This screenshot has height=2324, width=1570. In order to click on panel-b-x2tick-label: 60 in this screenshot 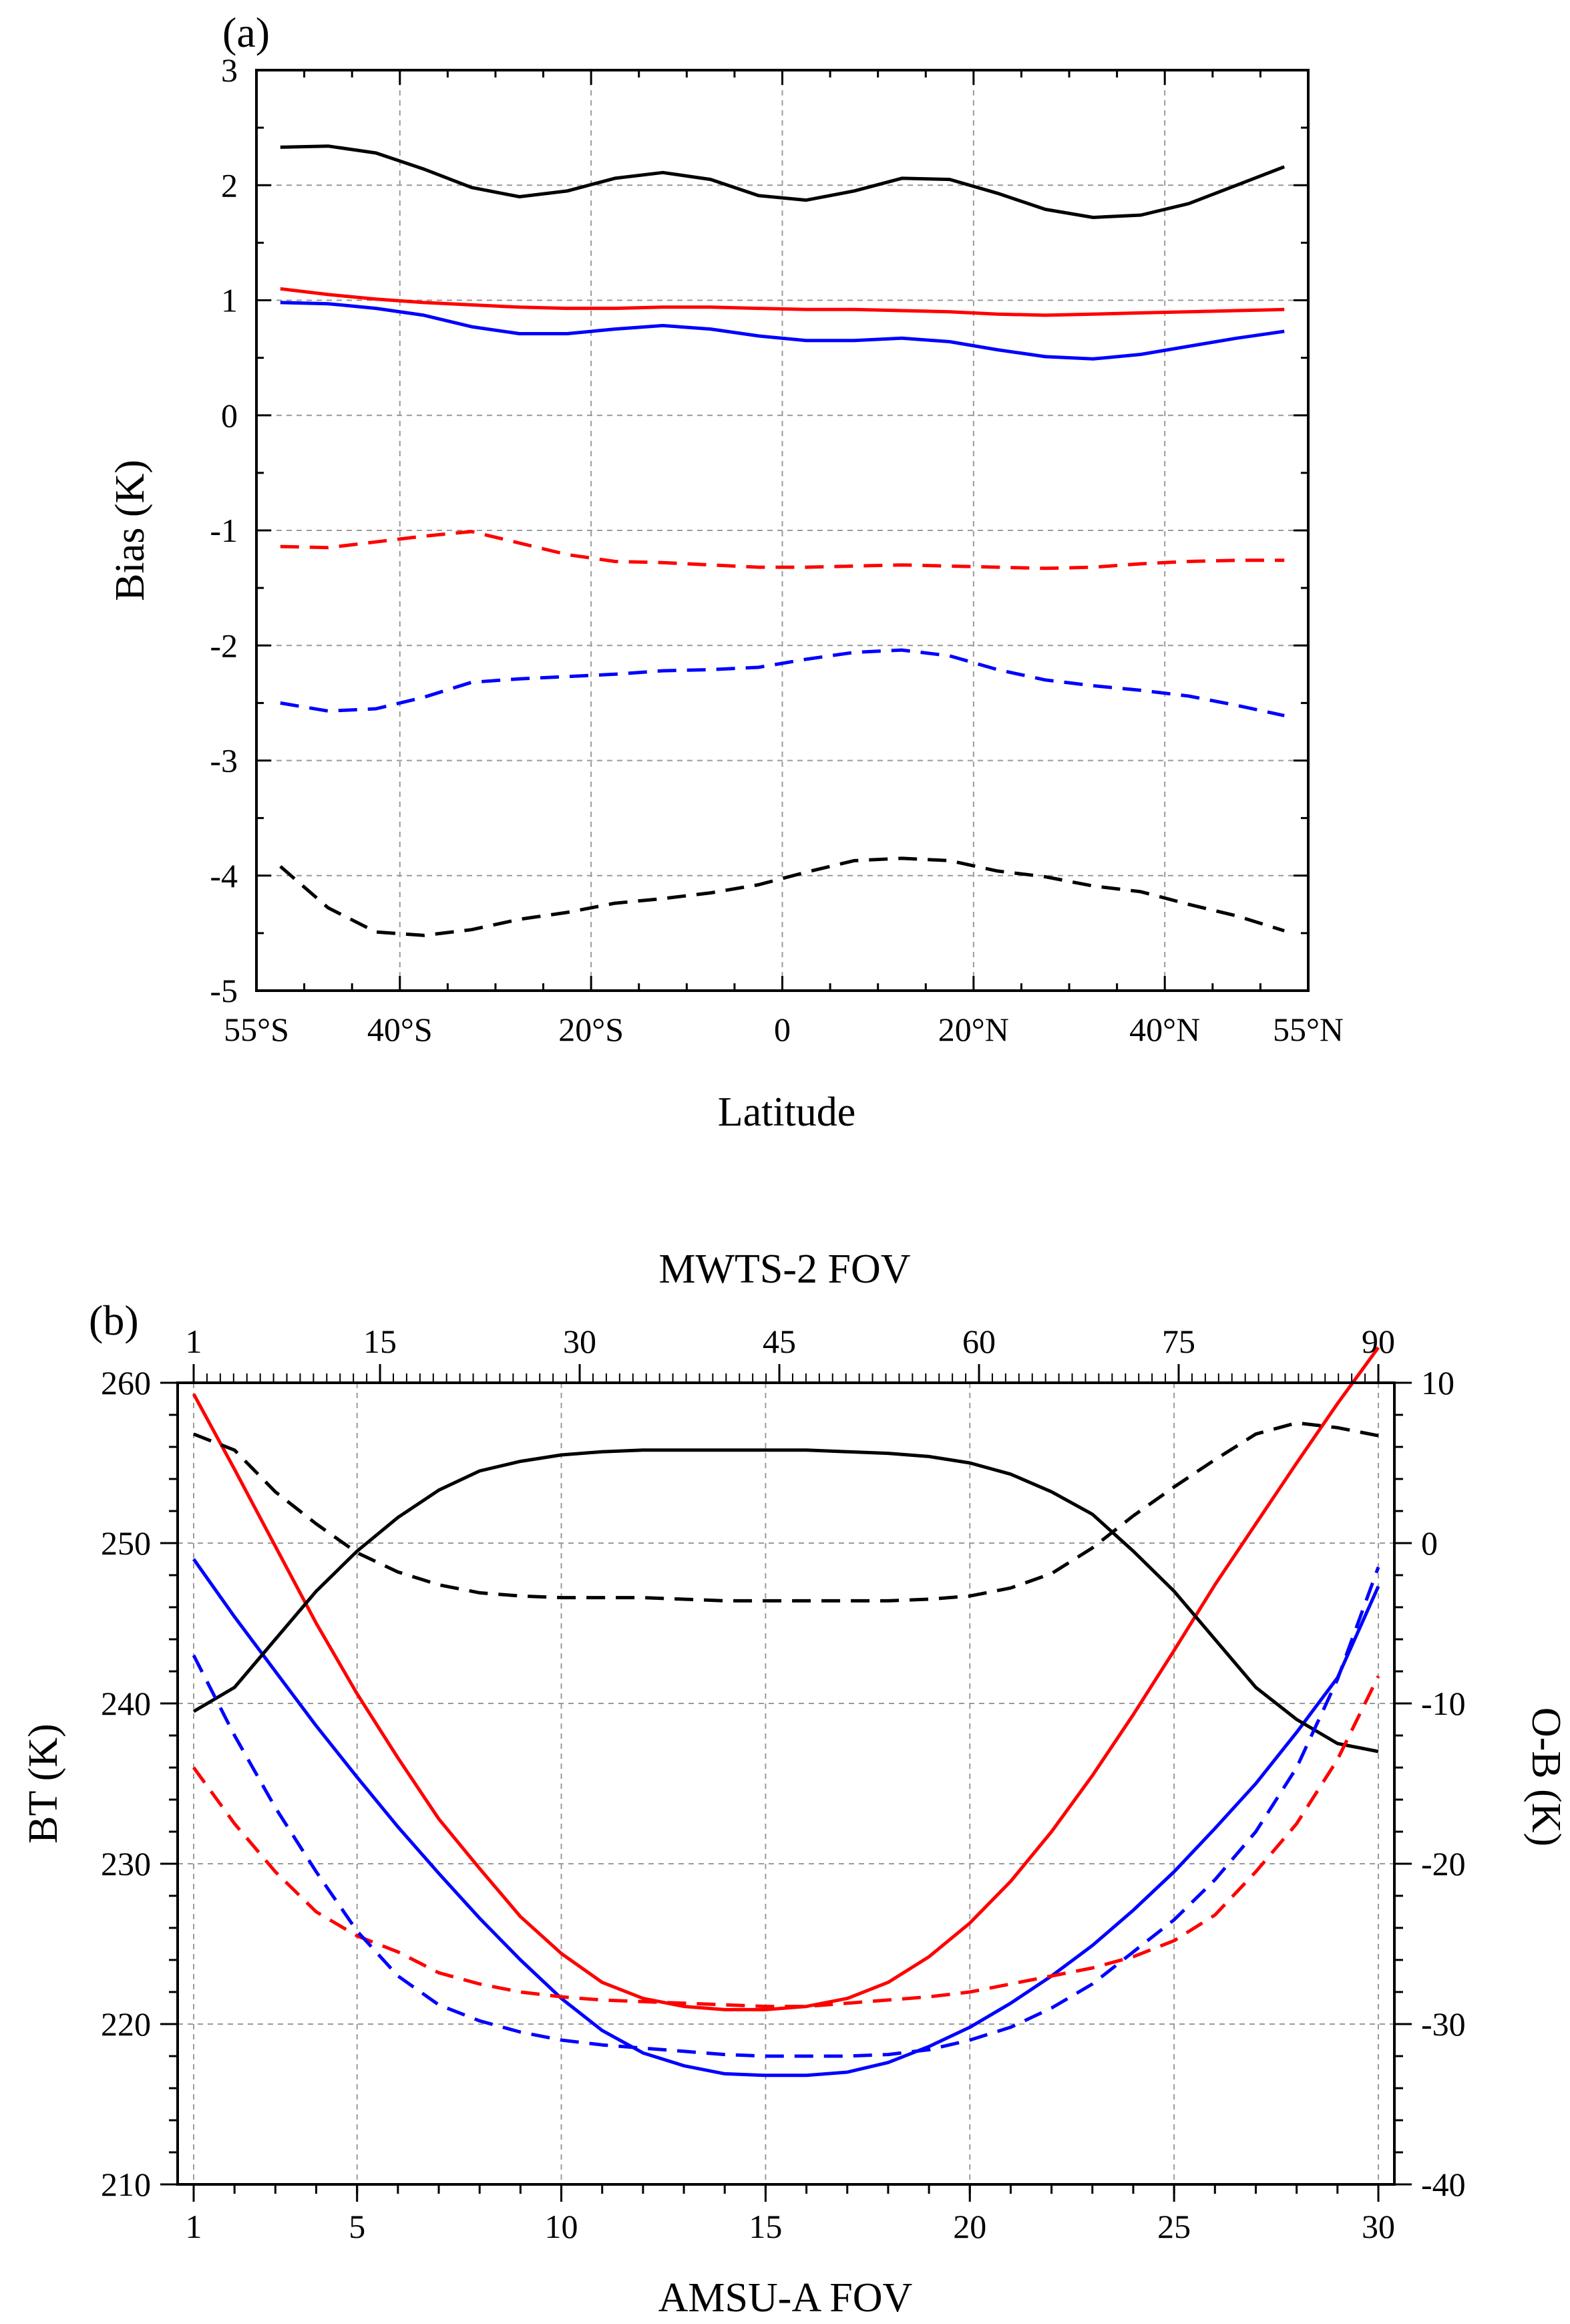, I will do `click(979, 1342)`.